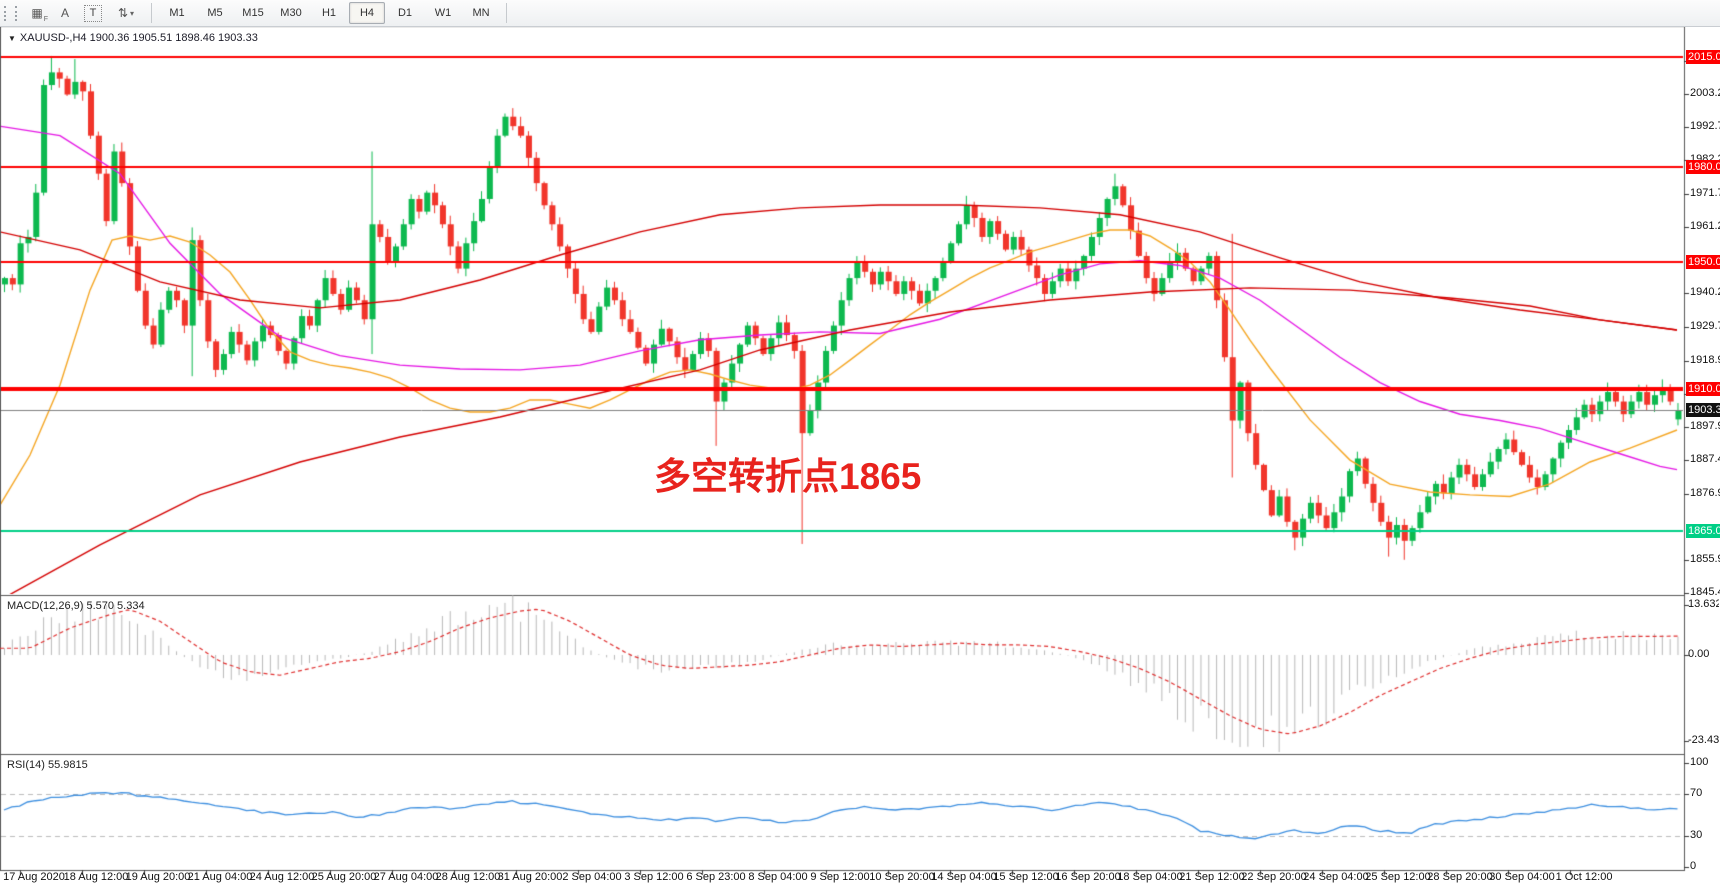 The image size is (1720, 895). Describe the element at coordinates (1705, 426) in the screenshot. I see `price-axis-tick: 1897.90` at that location.